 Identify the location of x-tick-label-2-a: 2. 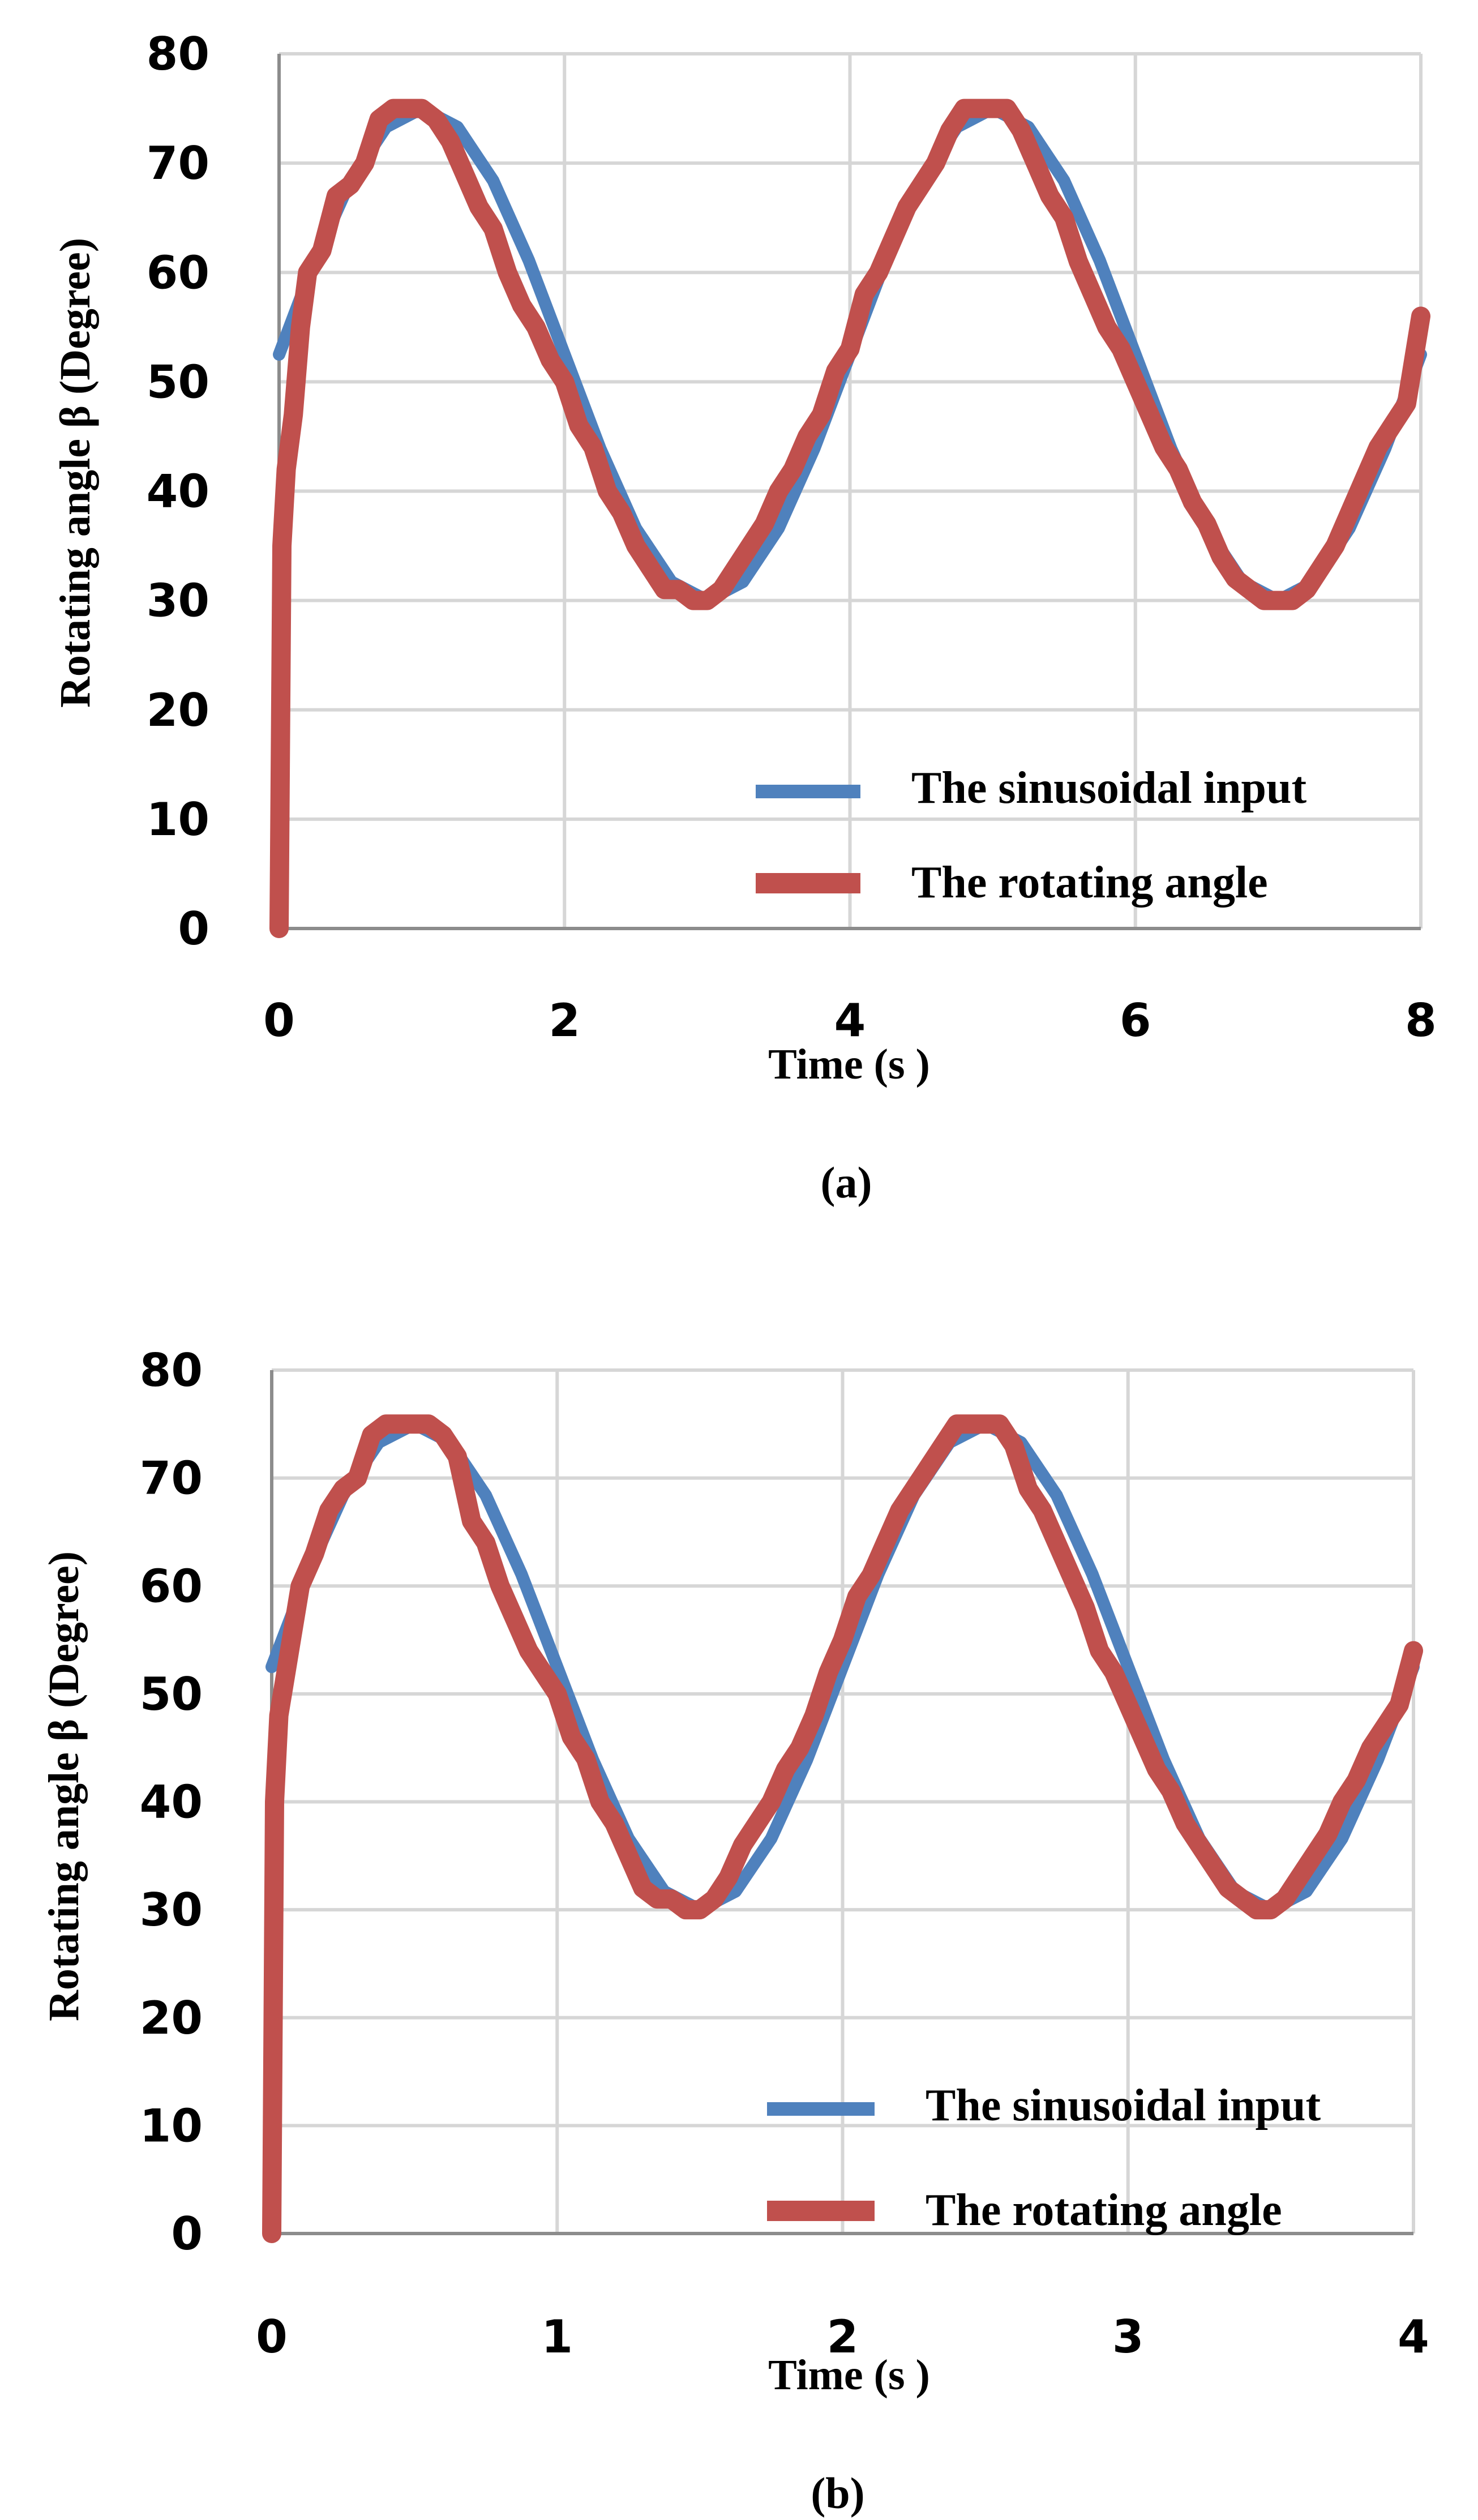
(564, 1020).